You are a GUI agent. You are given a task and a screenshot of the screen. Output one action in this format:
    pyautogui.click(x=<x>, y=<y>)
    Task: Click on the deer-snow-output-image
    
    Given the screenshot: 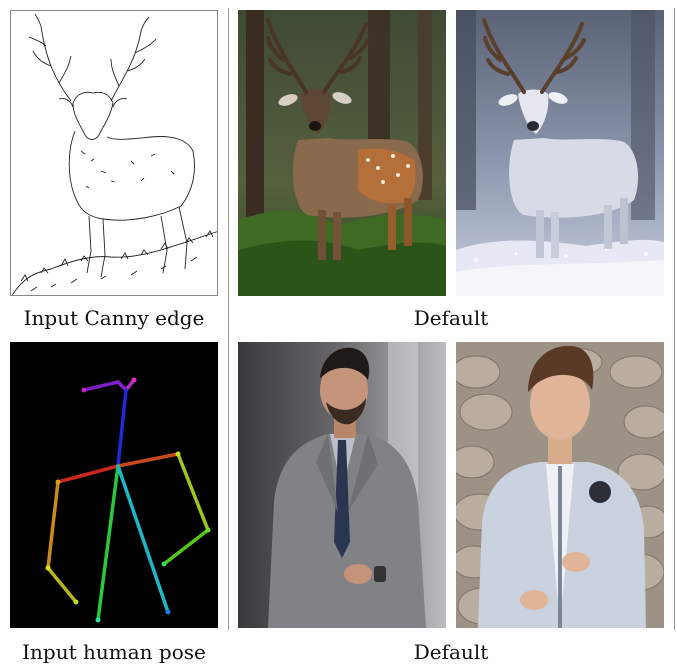 What is the action you would take?
    pyautogui.click(x=560, y=153)
    